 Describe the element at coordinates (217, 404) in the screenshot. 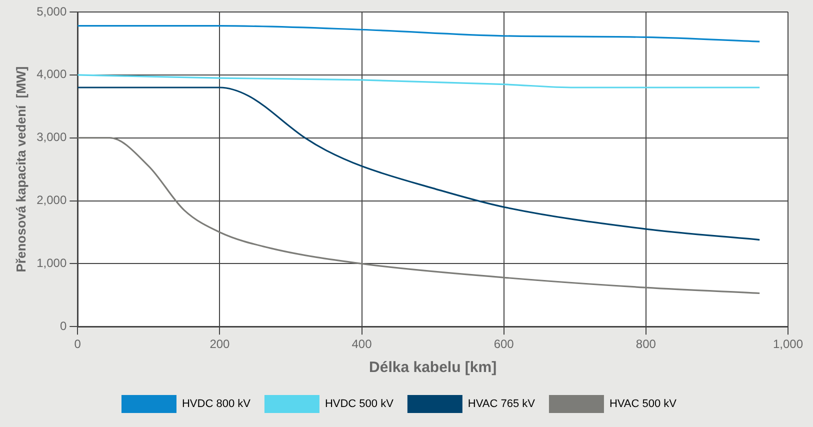

I see `legend-label: HVDC 800 kV` at that location.